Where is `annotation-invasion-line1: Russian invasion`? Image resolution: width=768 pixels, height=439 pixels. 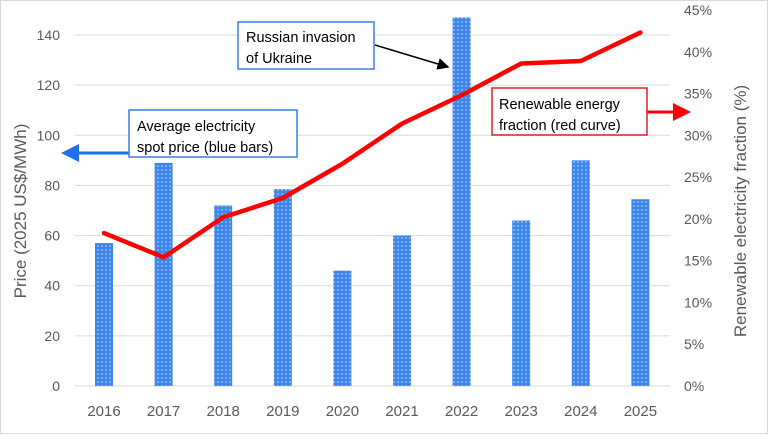
annotation-invasion-line1: Russian invasion is located at coordinates (301, 38).